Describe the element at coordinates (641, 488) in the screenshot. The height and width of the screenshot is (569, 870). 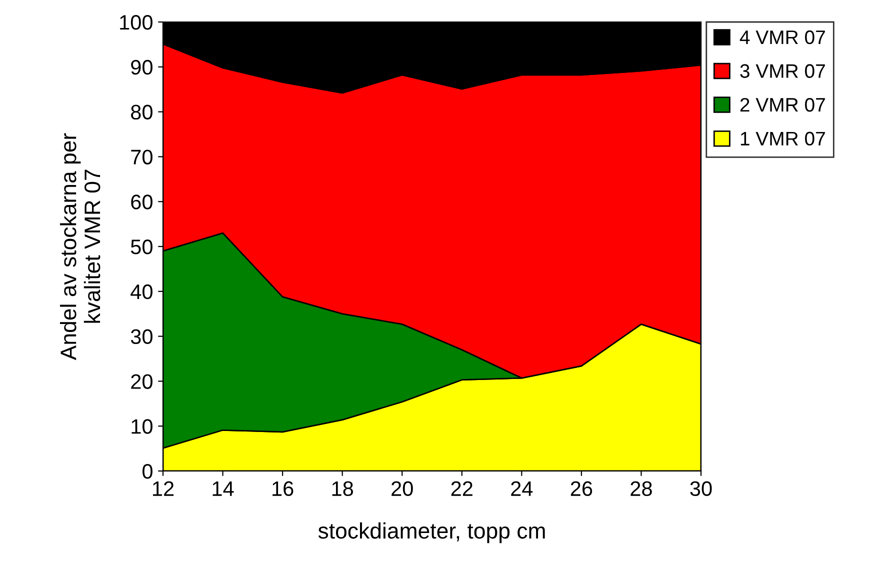
I see `x-tick-label: 28` at that location.